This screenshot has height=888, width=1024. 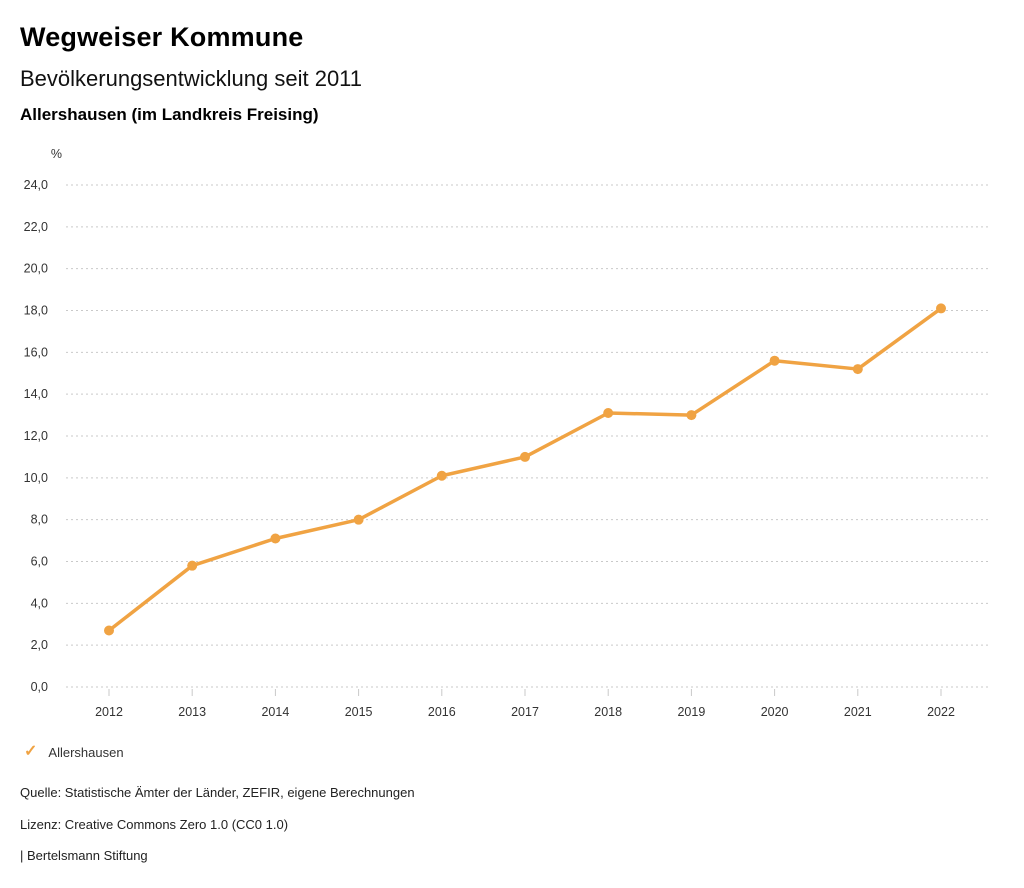 I want to click on x-tick-label: 2014, so click(x=275, y=712).